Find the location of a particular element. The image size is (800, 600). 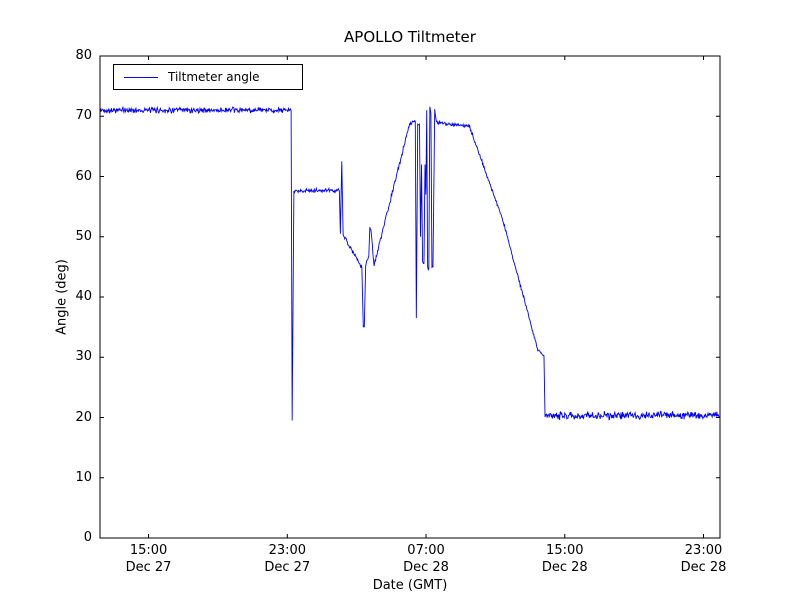

y-tick-label: 80 is located at coordinates (83, 55).